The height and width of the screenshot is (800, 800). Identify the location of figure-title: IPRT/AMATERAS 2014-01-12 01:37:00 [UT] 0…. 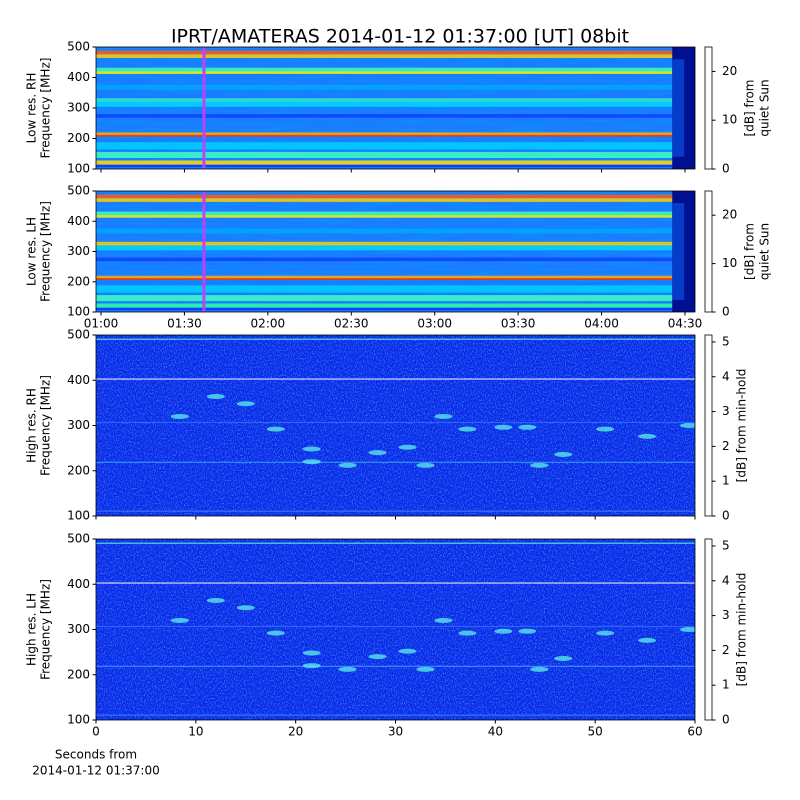
(400, 37).